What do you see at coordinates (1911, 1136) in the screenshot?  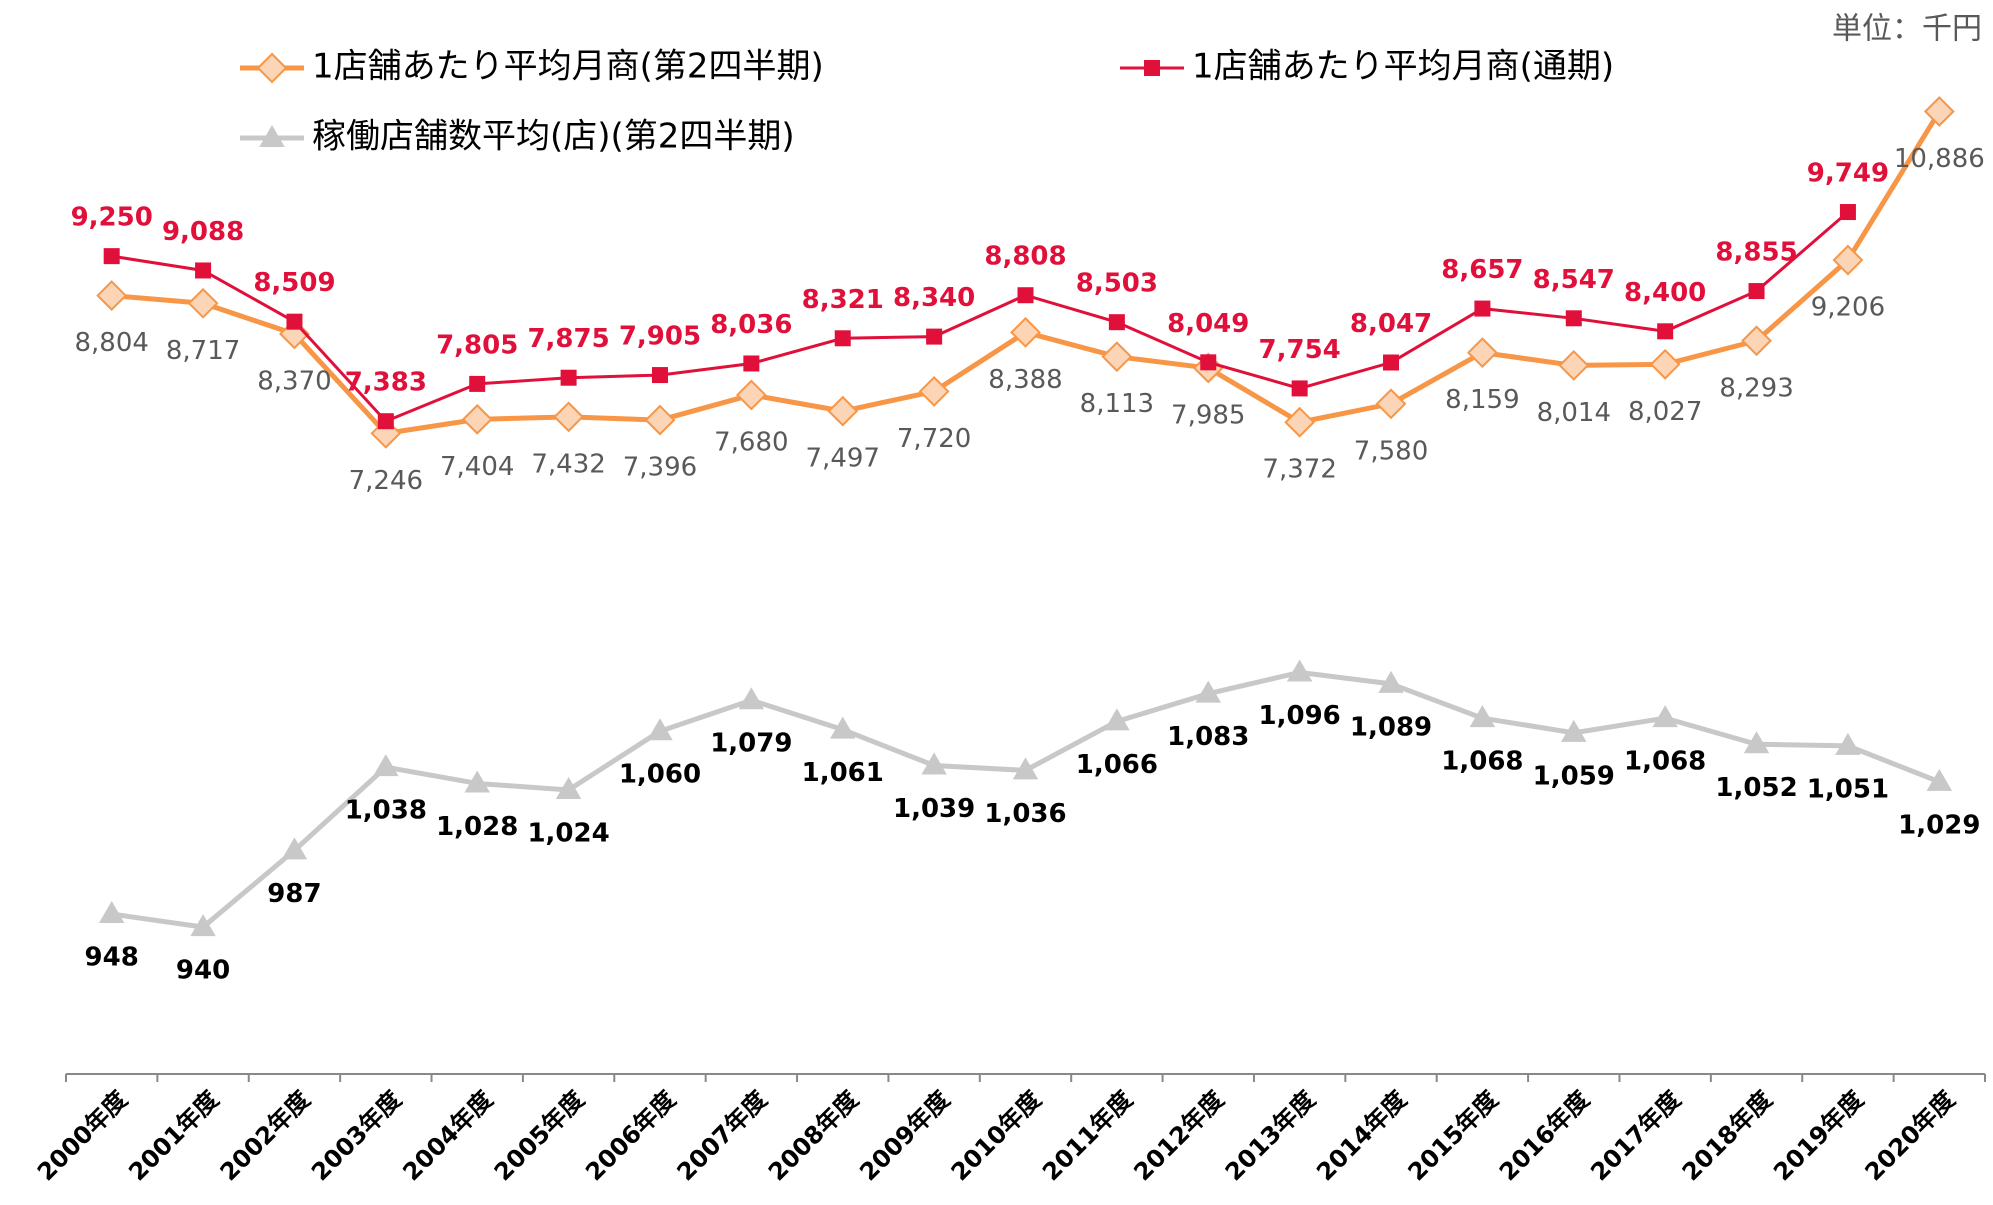 I see `x-tick-label: 2020年度` at bounding box center [1911, 1136].